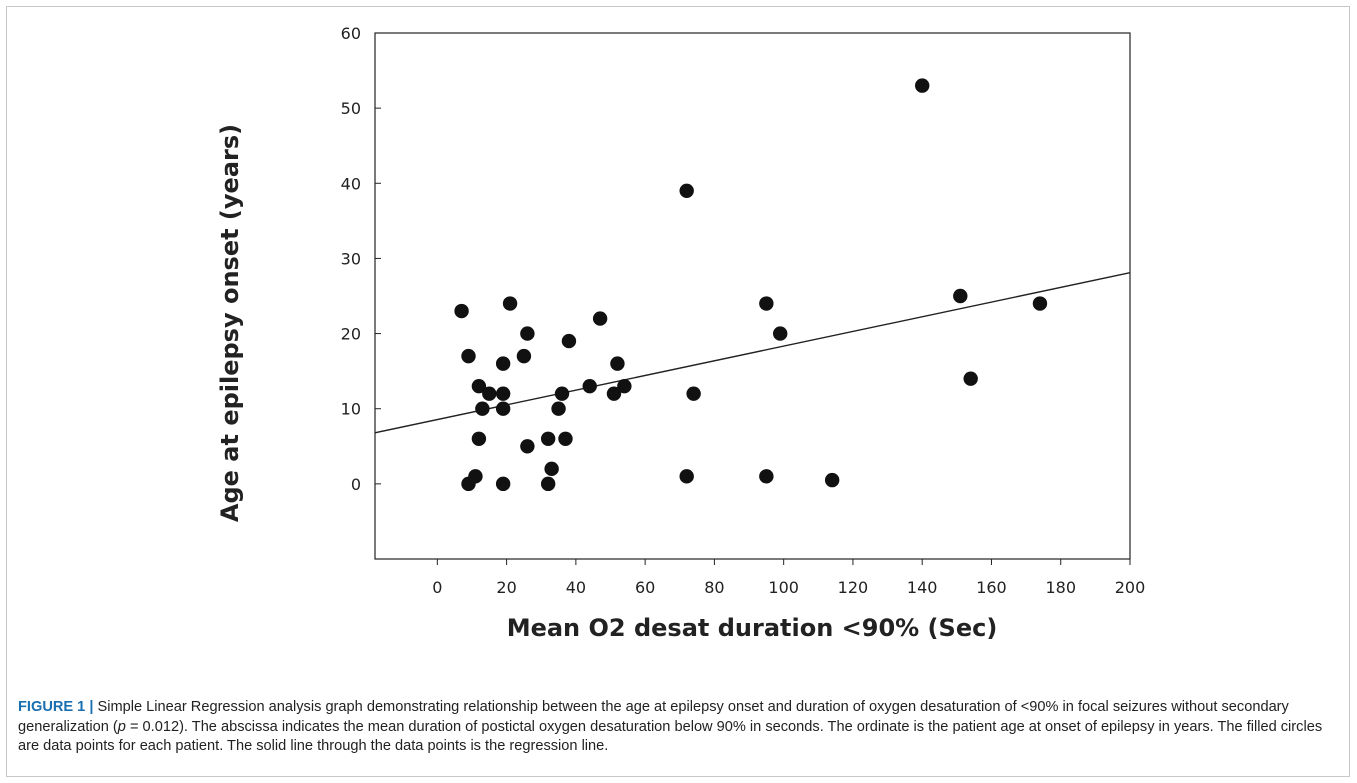  Describe the element at coordinates (506, 587) in the screenshot. I see `x-tick-label: 20` at that location.